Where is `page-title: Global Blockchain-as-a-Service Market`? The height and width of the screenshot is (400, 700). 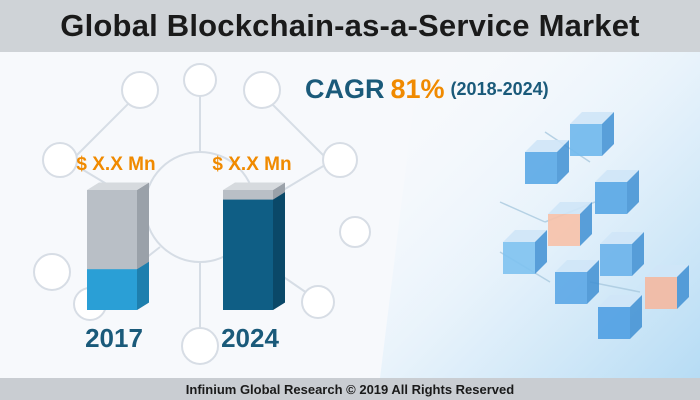 page-title: Global Blockchain-as-a-Service Market is located at coordinates (350, 25).